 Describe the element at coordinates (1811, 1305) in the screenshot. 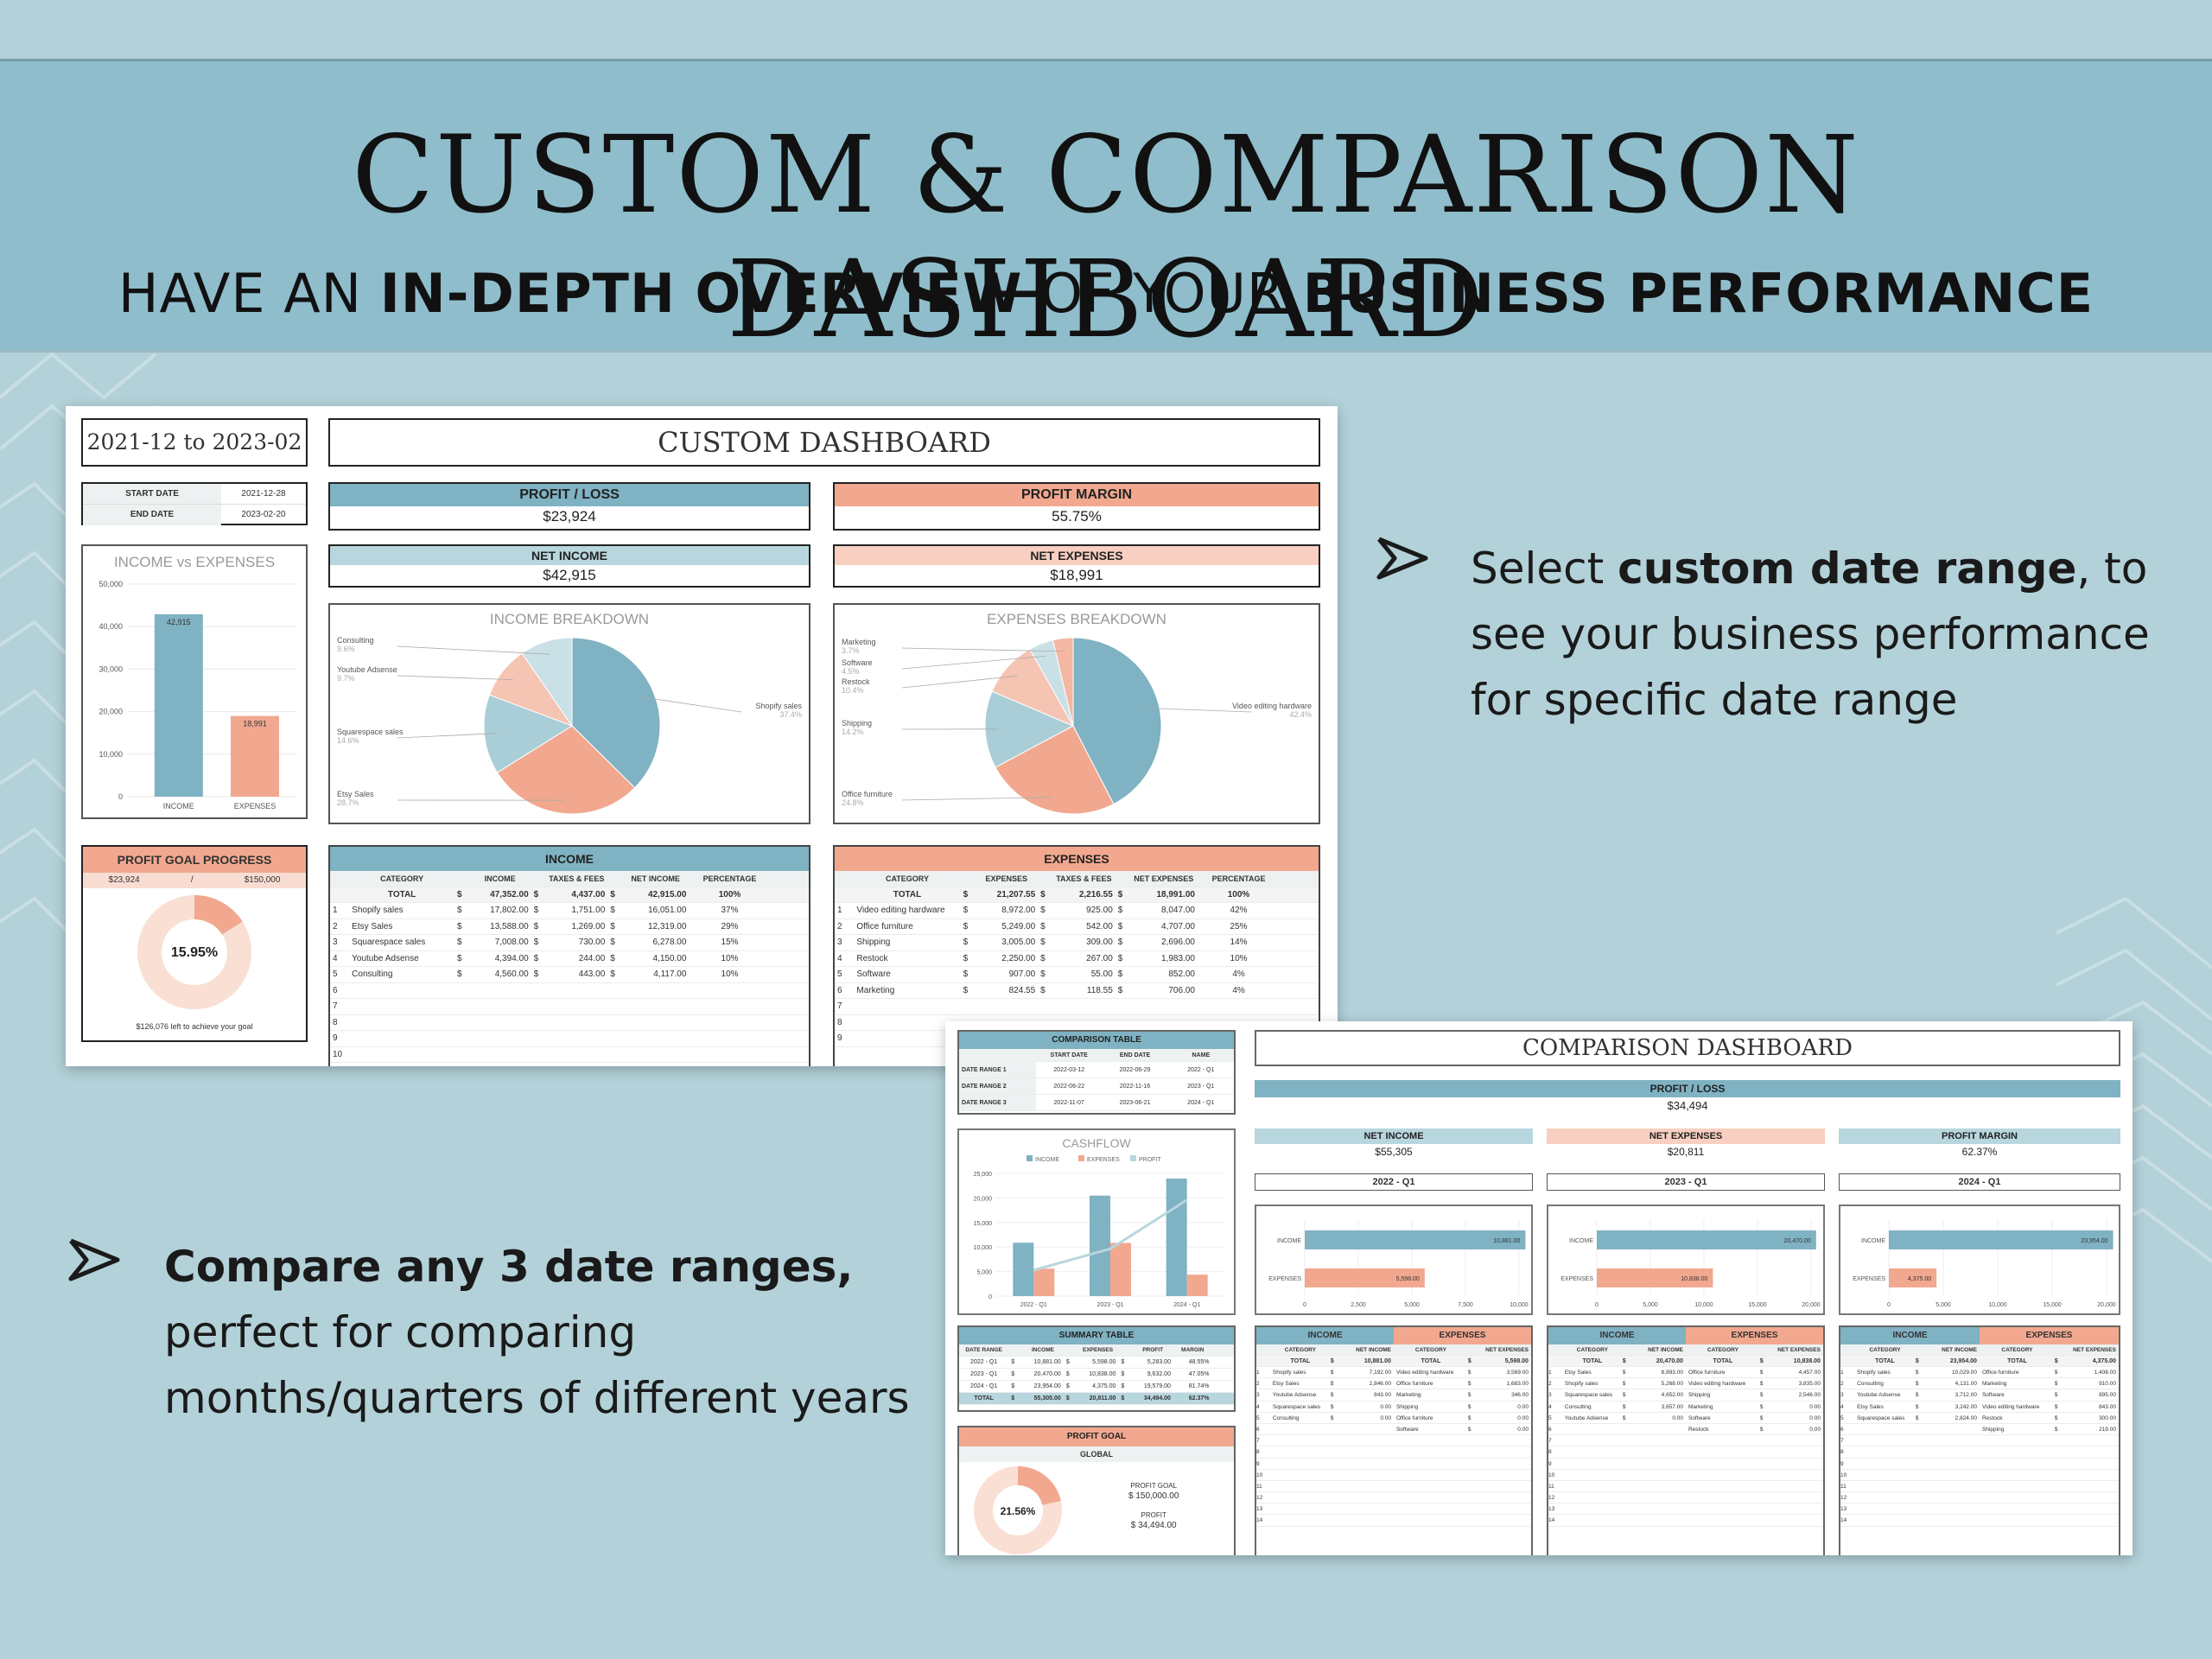

I see `x-tick-label: 20,000` at that location.